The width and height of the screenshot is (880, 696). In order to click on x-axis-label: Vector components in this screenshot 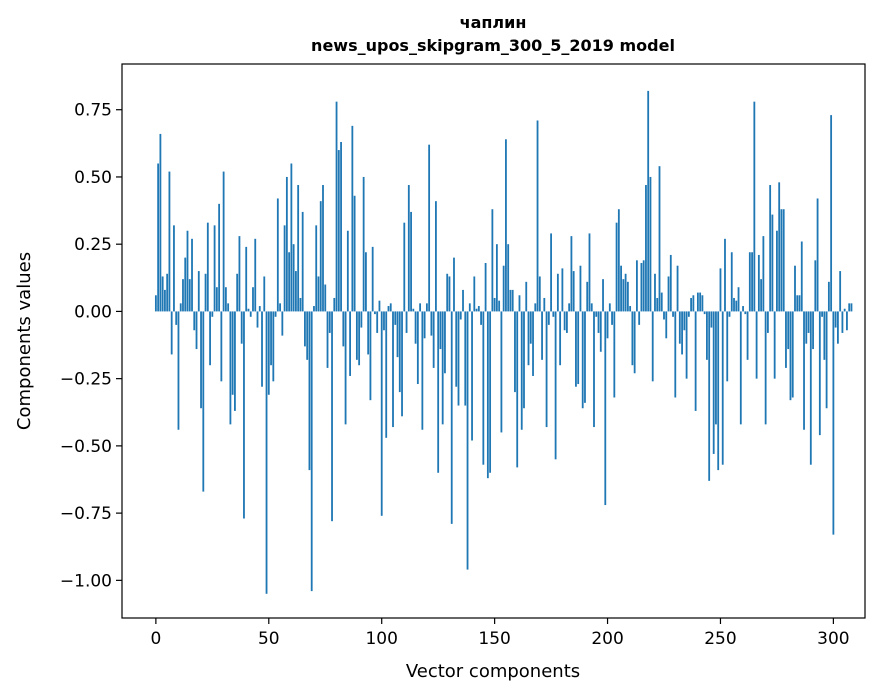, I will do `click(493, 671)`.